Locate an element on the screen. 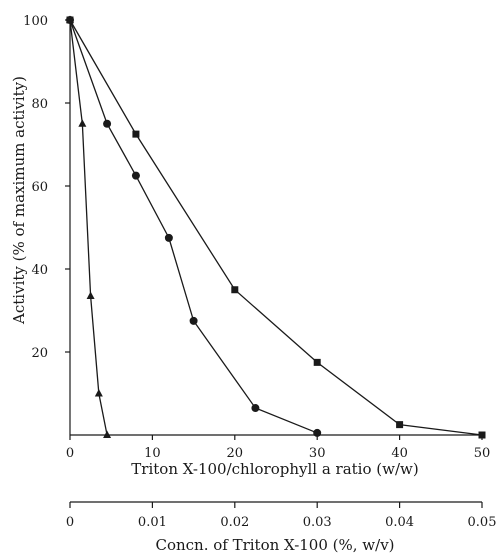 Image resolution: width=498 pixels, height=555 pixels. secondary-x-tick-label: 0.01 is located at coordinates (152, 522).